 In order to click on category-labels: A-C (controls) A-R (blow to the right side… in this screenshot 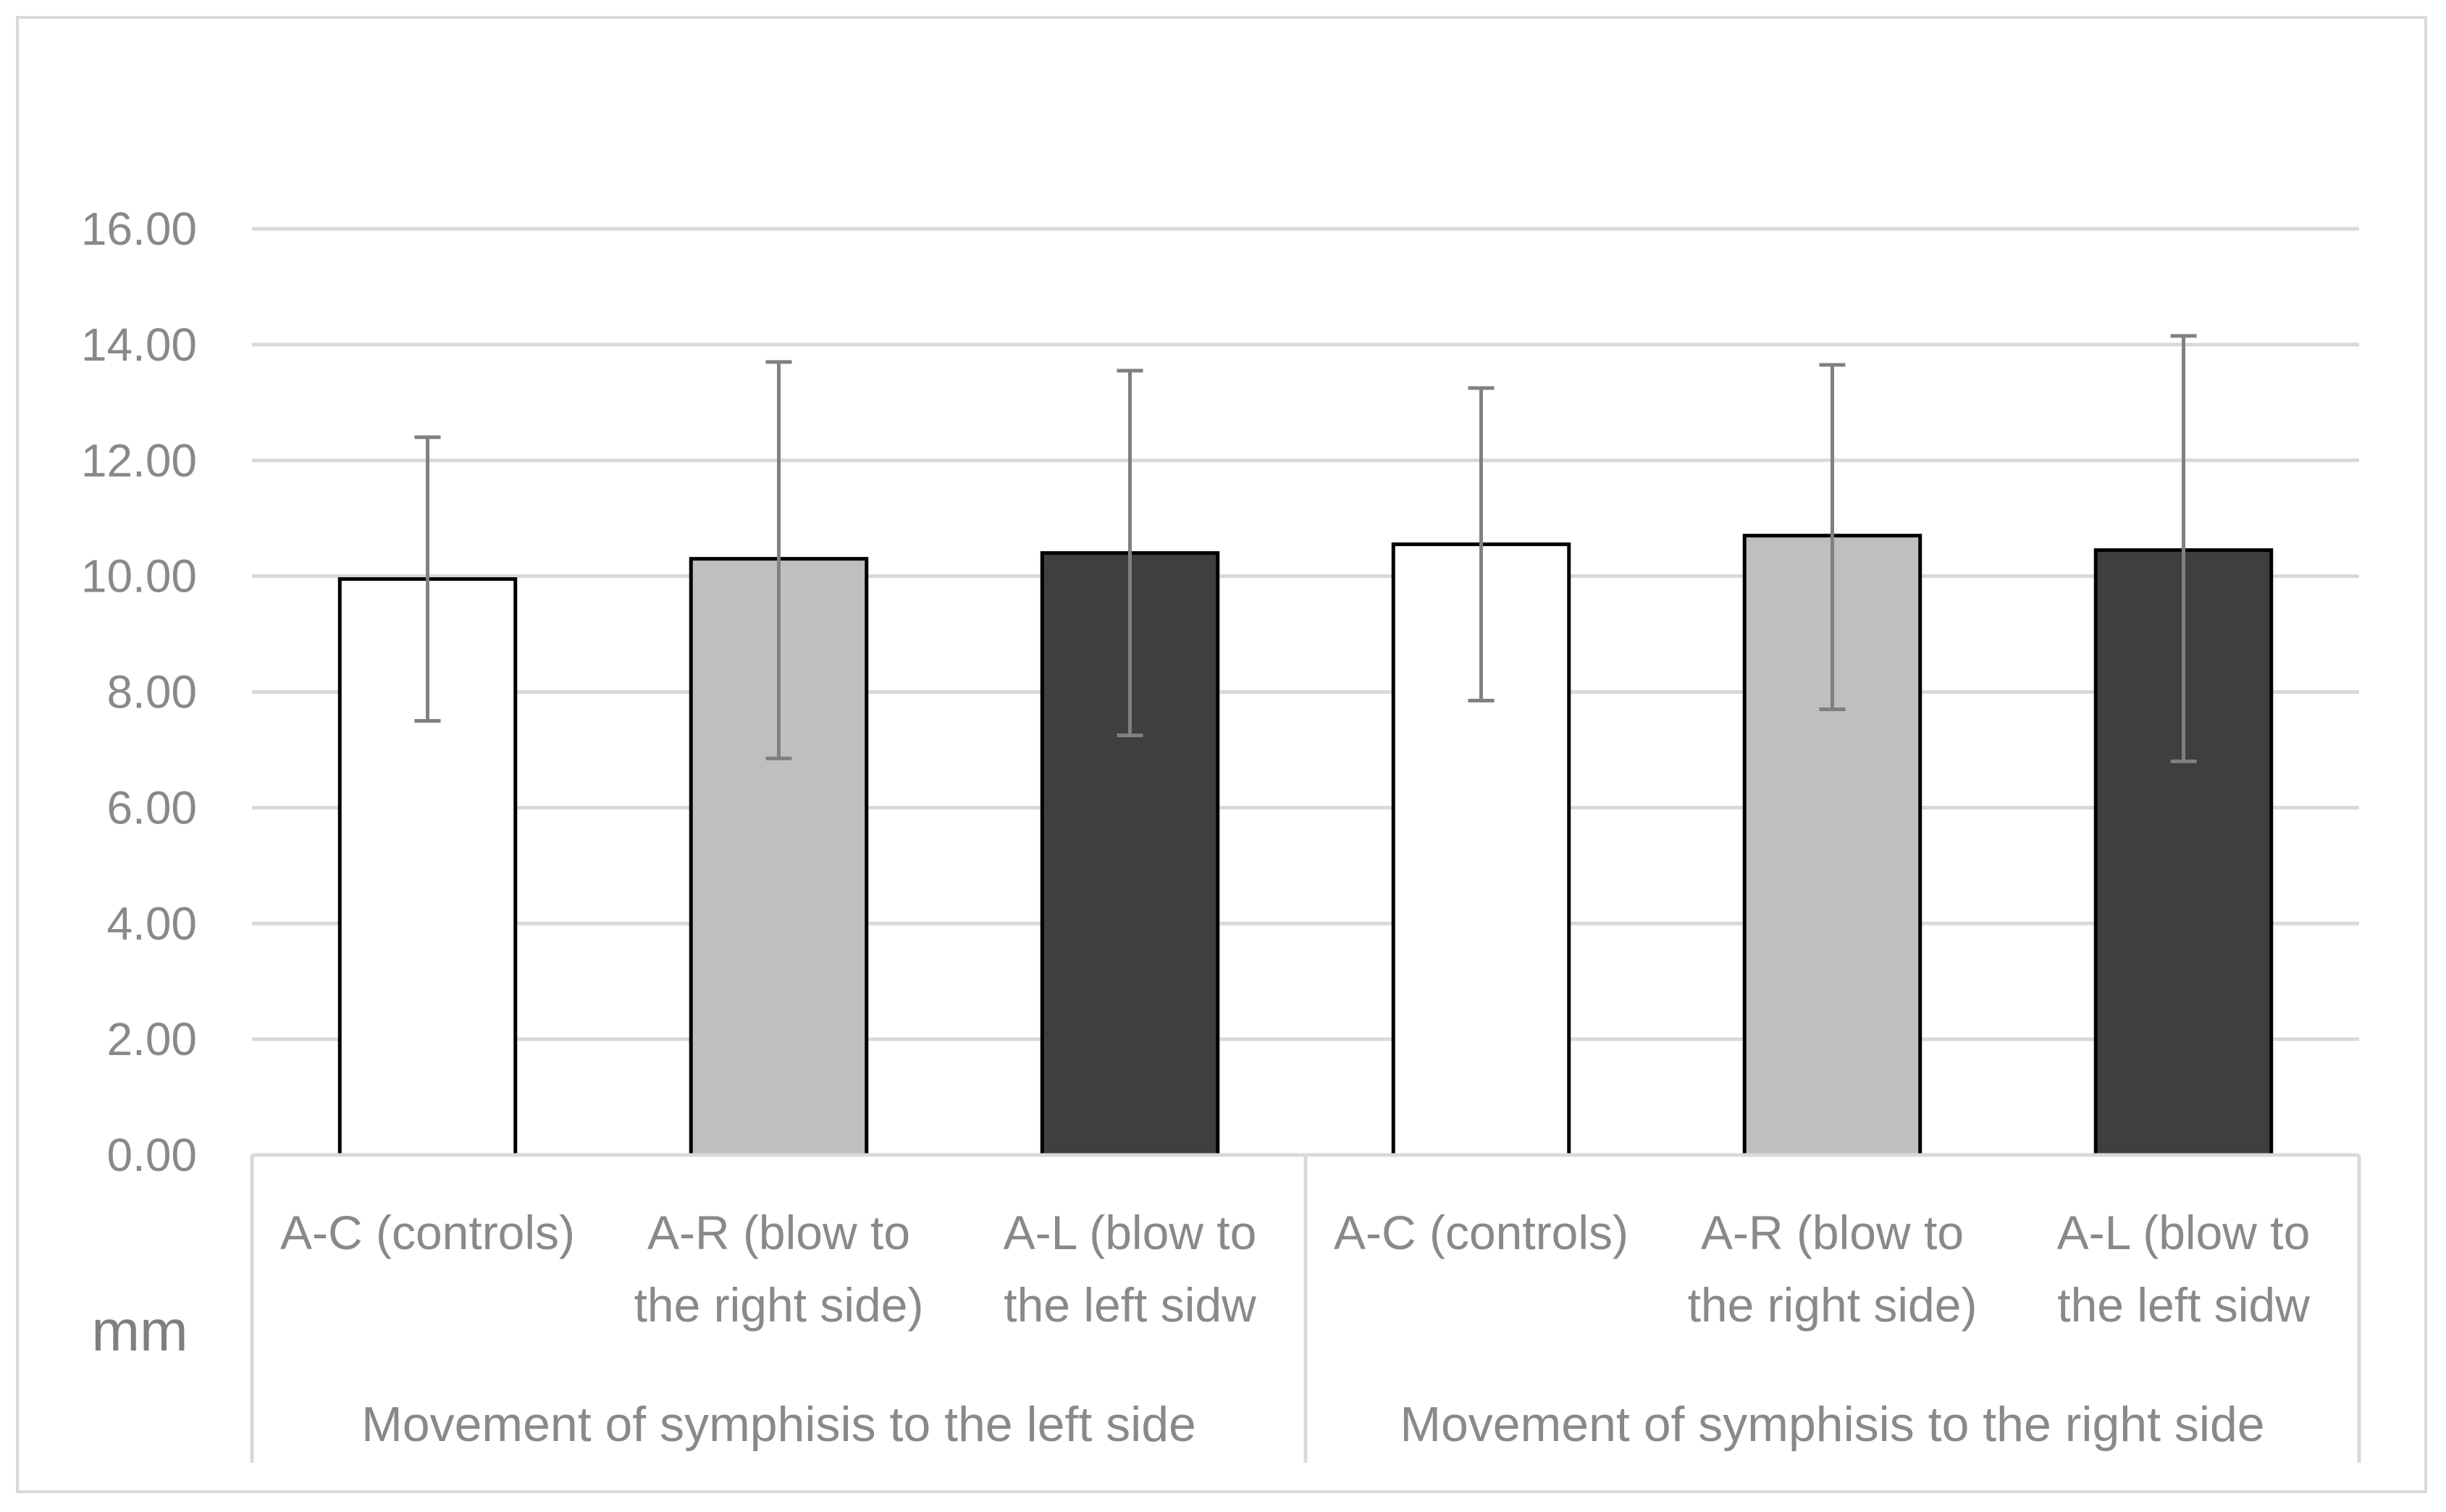, I will do `click(1295, 1269)`.